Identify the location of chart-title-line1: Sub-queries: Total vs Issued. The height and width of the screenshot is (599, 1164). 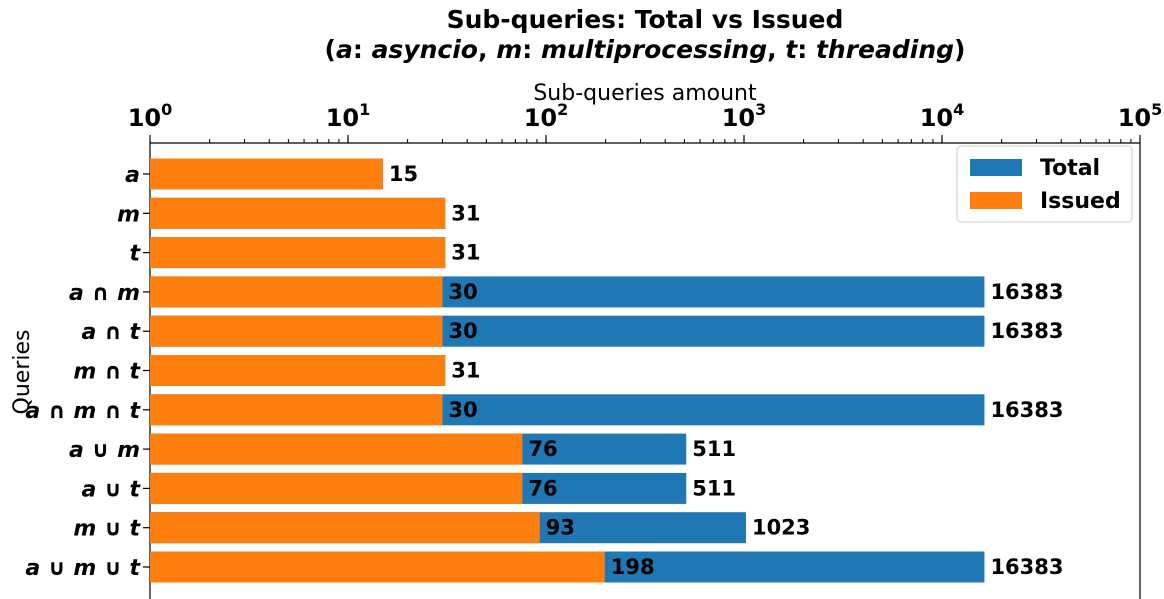
(645, 19).